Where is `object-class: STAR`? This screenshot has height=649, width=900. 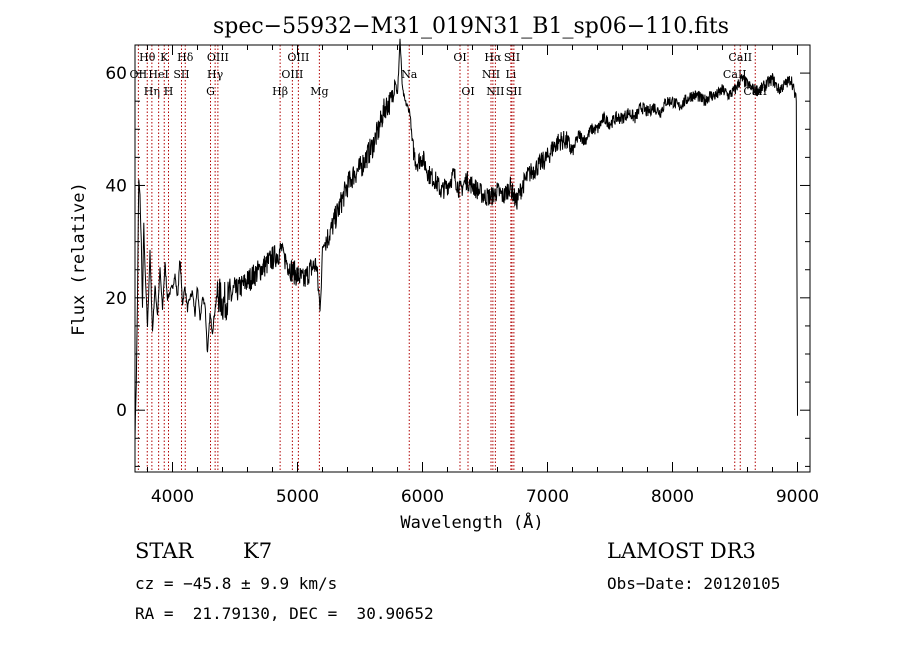 object-class: STAR is located at coordinates (164, 551).